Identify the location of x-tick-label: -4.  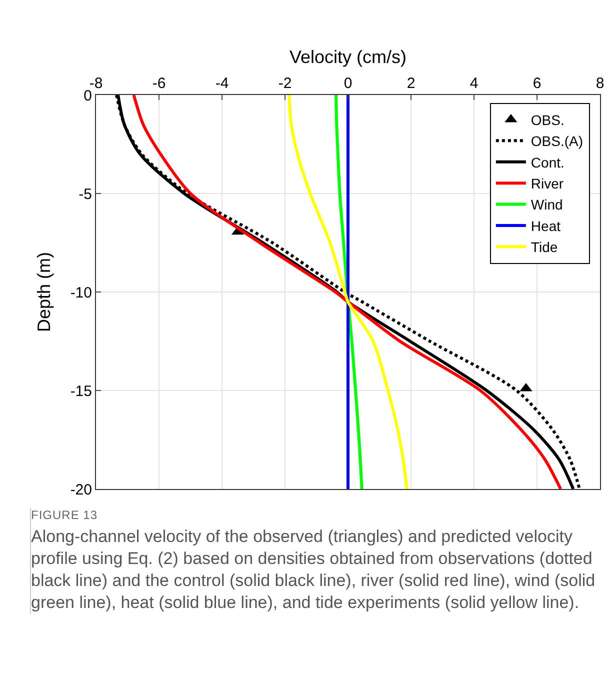
(222, 83).